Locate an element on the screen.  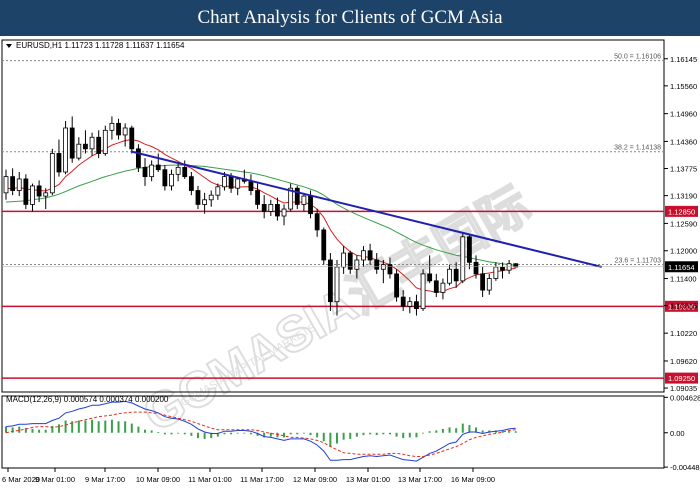
price-tick-label: 1.10815 is located at coordinates (683, 306).